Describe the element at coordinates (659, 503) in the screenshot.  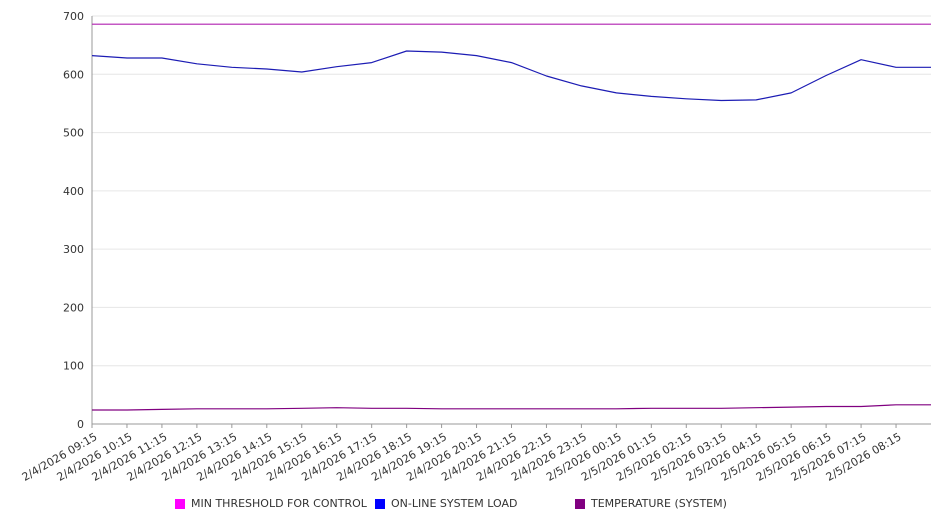
I see `legend-label-temperature: TEMPERATURE (SYSTEM)` at that location.